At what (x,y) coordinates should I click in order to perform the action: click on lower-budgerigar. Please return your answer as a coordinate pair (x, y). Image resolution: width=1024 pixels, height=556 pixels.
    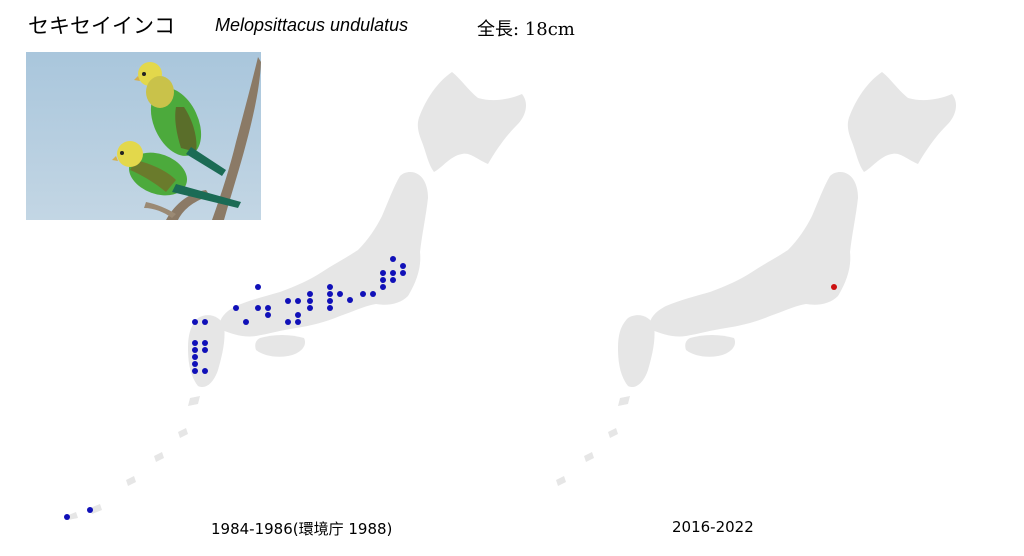
    Looking at the image, I should click on (176, 174).